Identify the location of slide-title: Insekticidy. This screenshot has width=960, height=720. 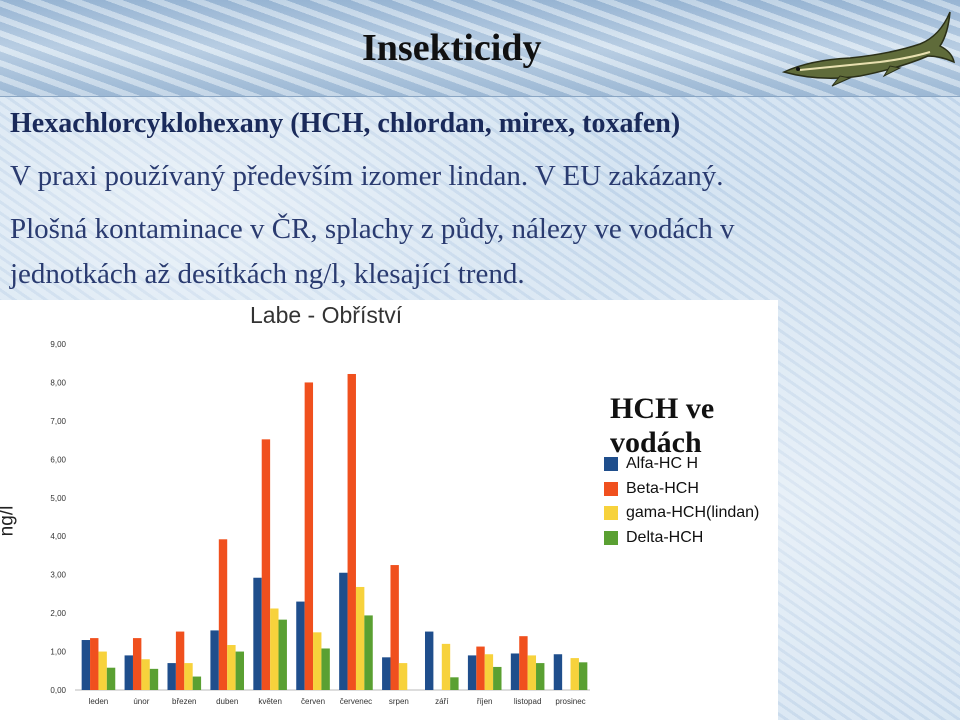
(452, 48).